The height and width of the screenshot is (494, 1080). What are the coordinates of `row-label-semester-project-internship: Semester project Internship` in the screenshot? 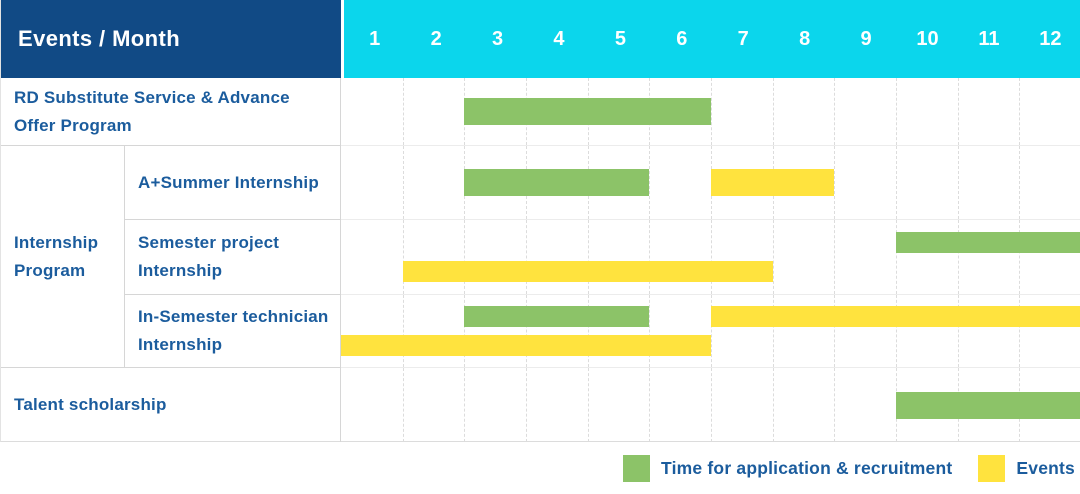 It's located at (233, 256).